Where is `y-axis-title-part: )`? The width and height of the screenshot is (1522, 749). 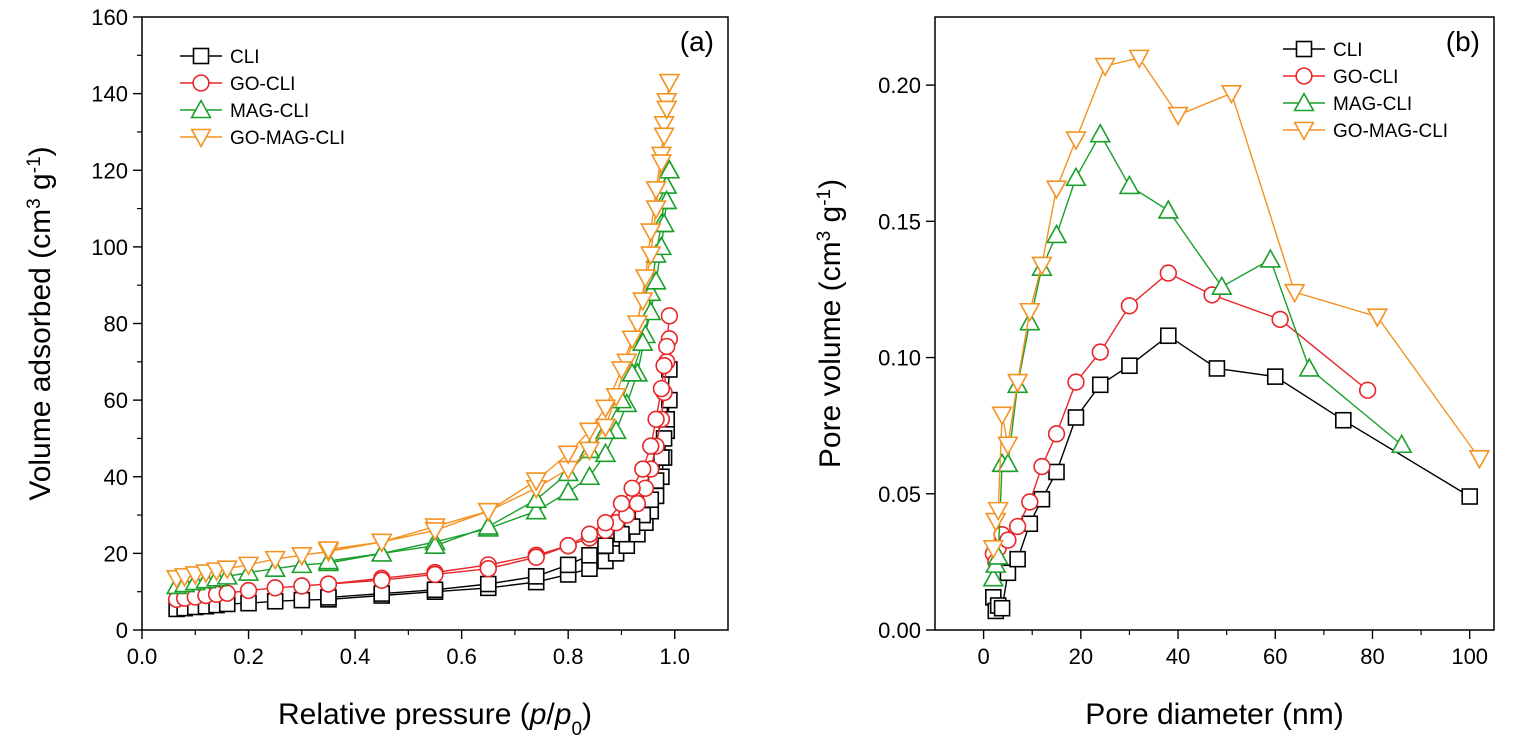
y-axis-title-part: ) is located at coordinates (40, 151).